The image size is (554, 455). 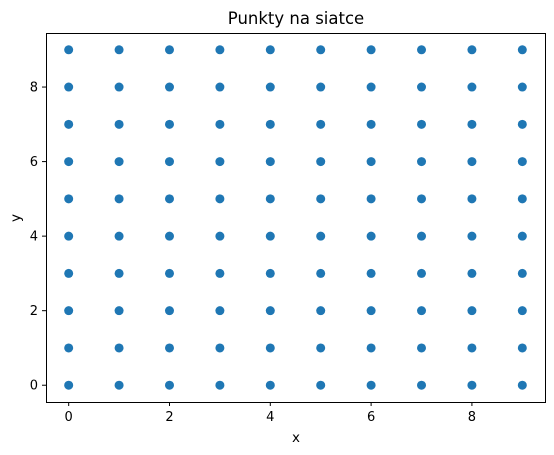 What do you see at coordinates (16, 218) in the screenshot?
I see `y-axis-label: y` at bounding box center [16, 218].